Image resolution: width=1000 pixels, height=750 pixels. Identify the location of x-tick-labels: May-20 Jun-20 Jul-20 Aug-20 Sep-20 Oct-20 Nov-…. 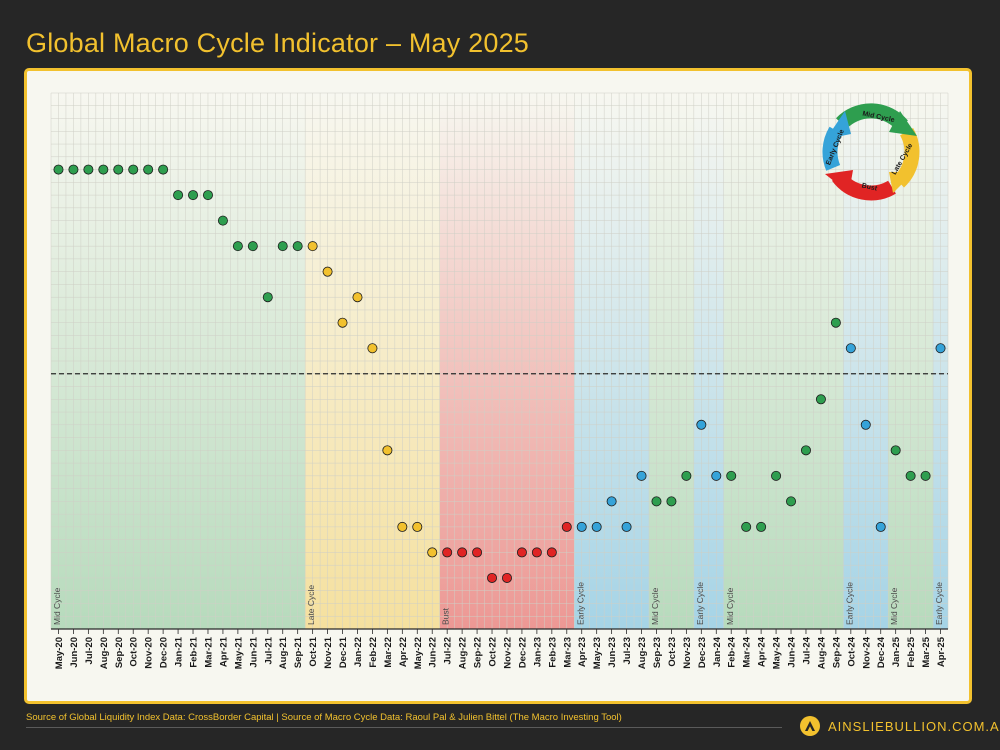
(500, 652).